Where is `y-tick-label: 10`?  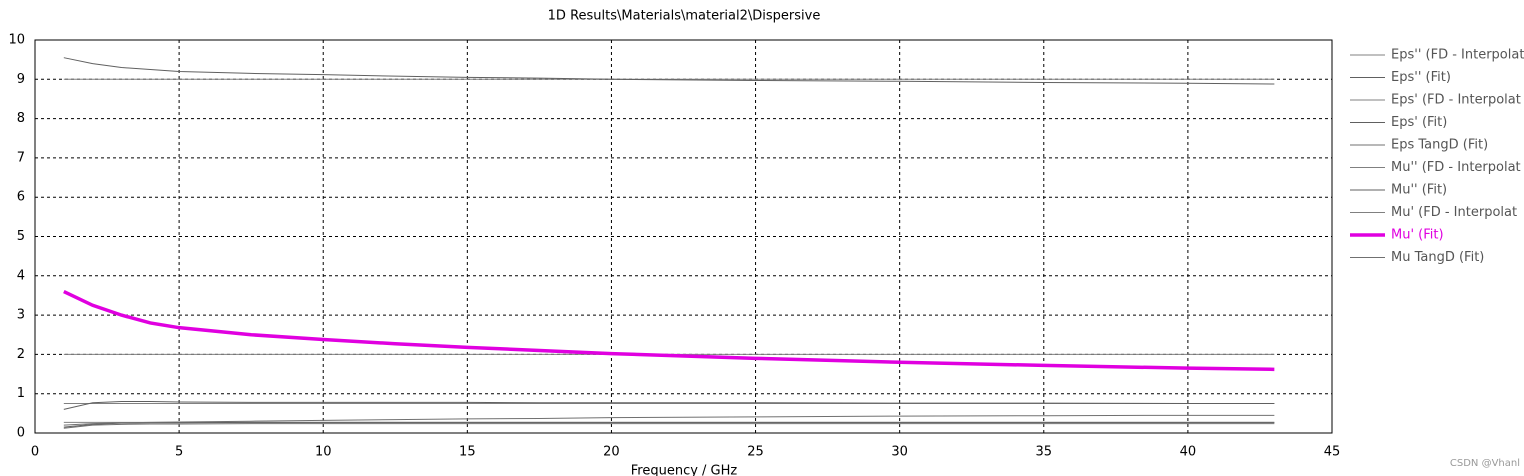
y-tick-label: 10 is located at coordinates (16, 40).